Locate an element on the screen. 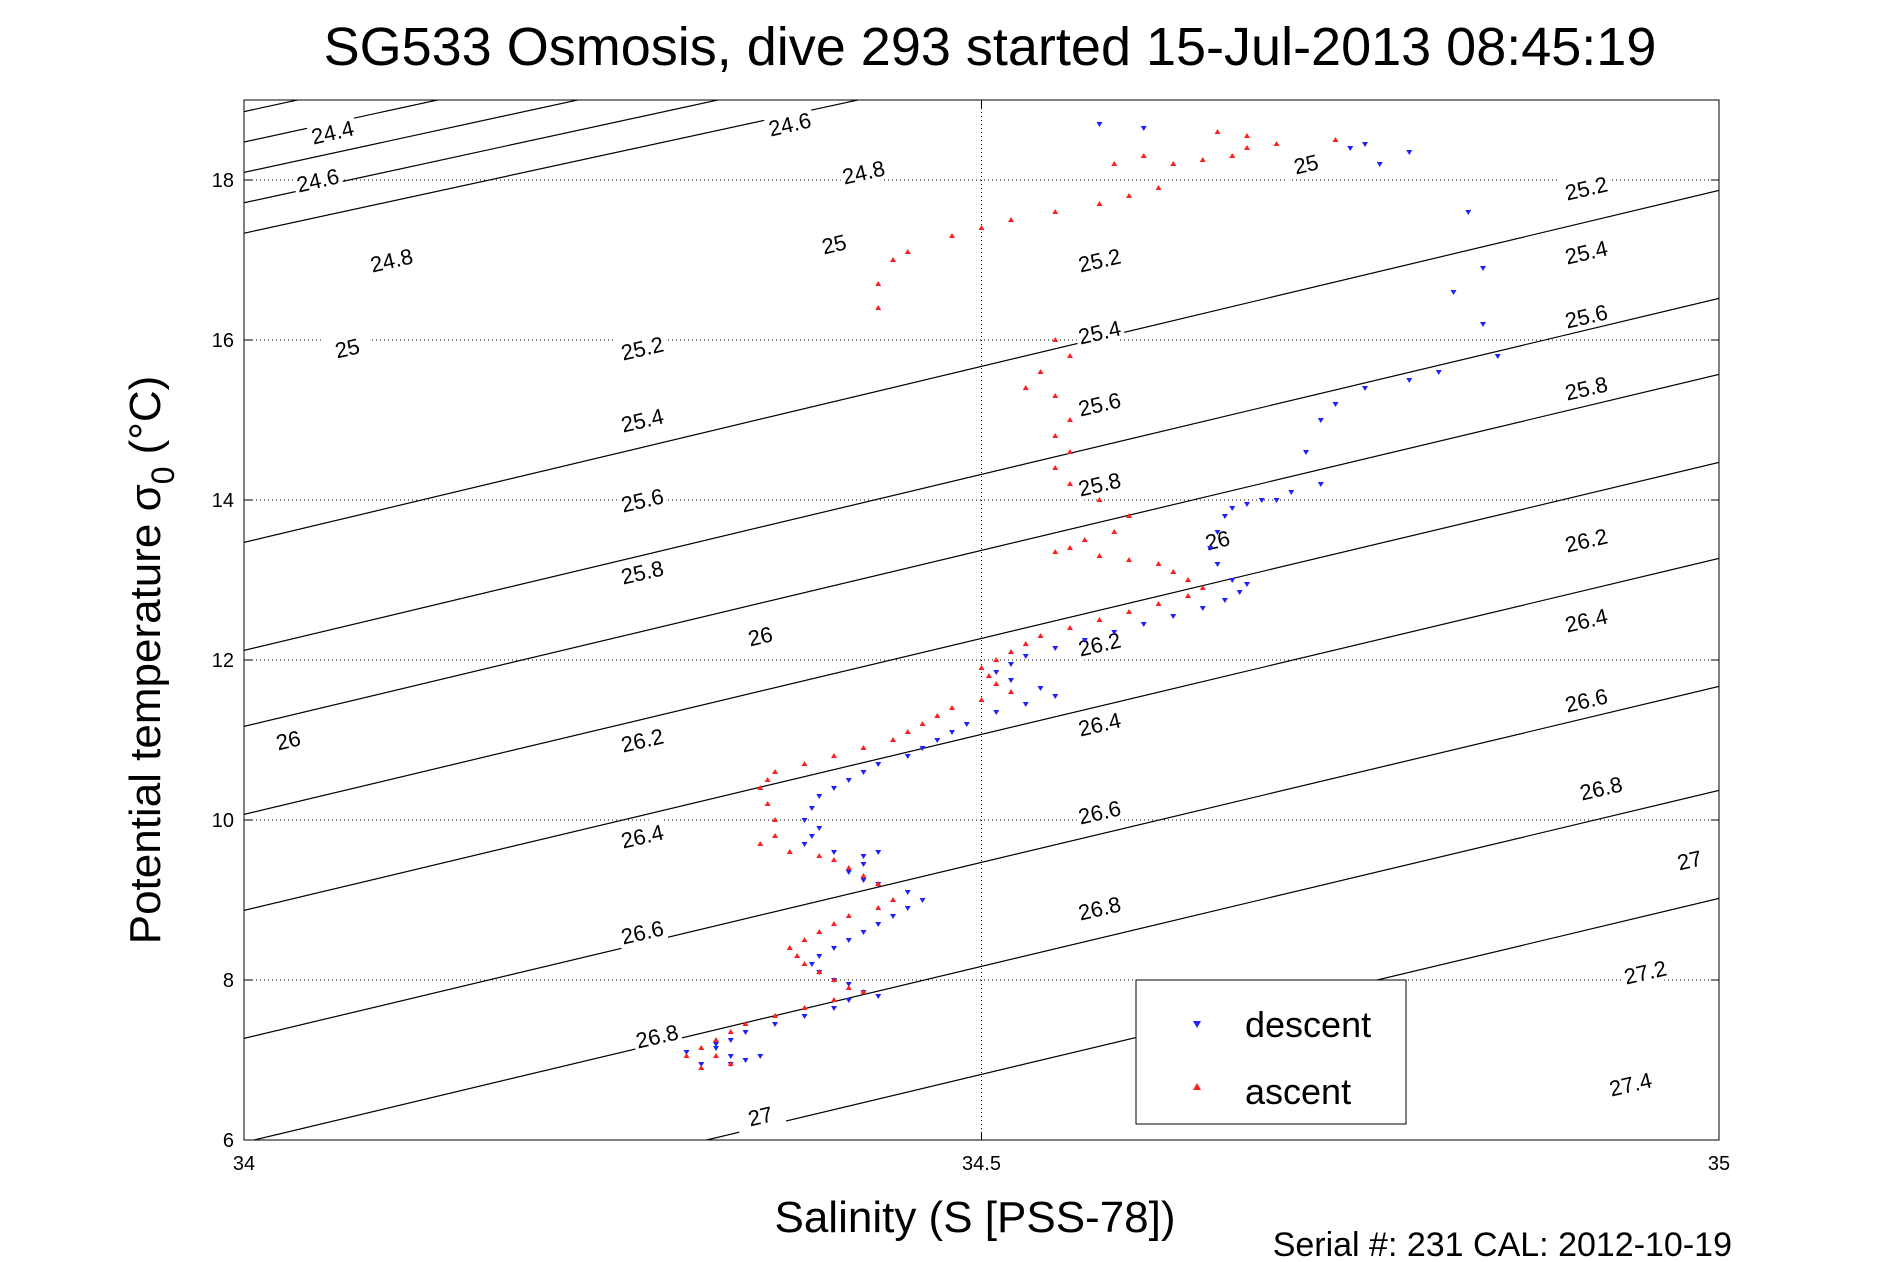 Image resolution: width=1891 pixels, height=1262 pixels. y-tick-label: 6 is located at coordinates (228, 1141).